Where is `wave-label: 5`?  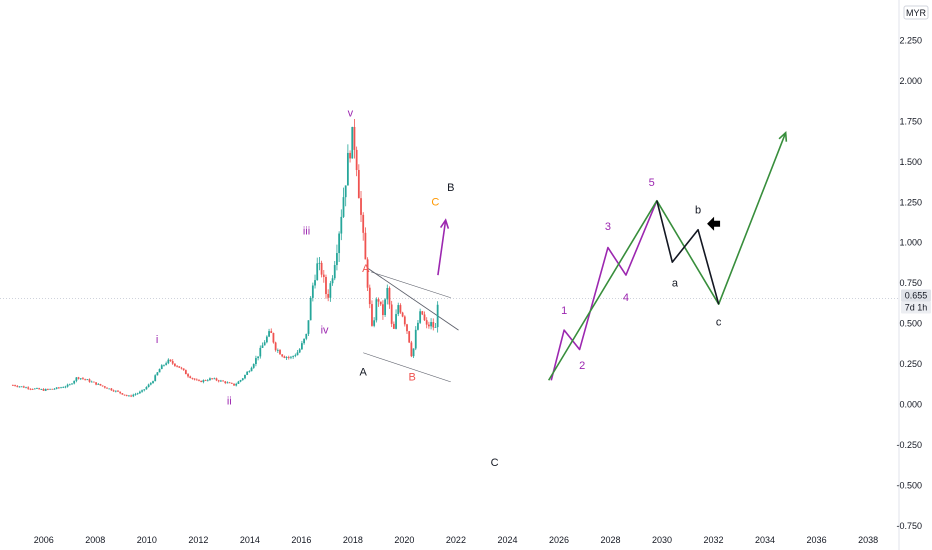
wave-label: 5 is located at coordinates (652, 183).